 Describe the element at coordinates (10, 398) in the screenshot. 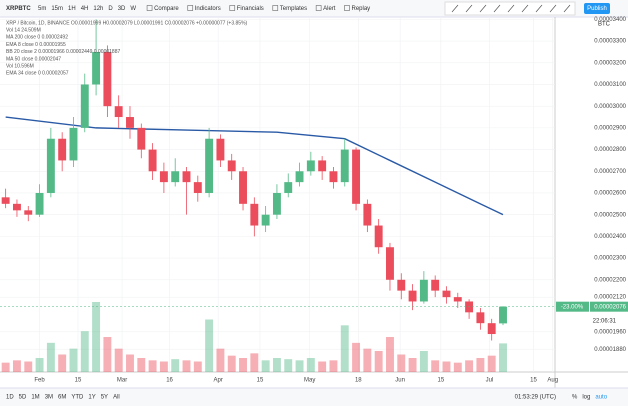

I see `range-button: 1D` at that location.